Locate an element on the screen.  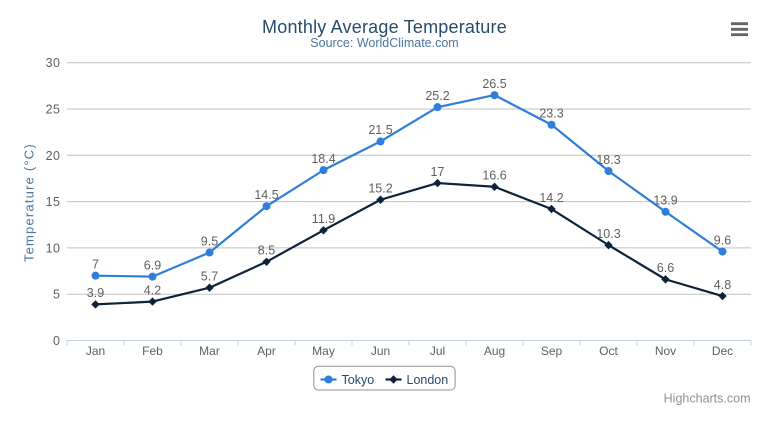
svg-text: 20 is located at coordinates (53, 156).